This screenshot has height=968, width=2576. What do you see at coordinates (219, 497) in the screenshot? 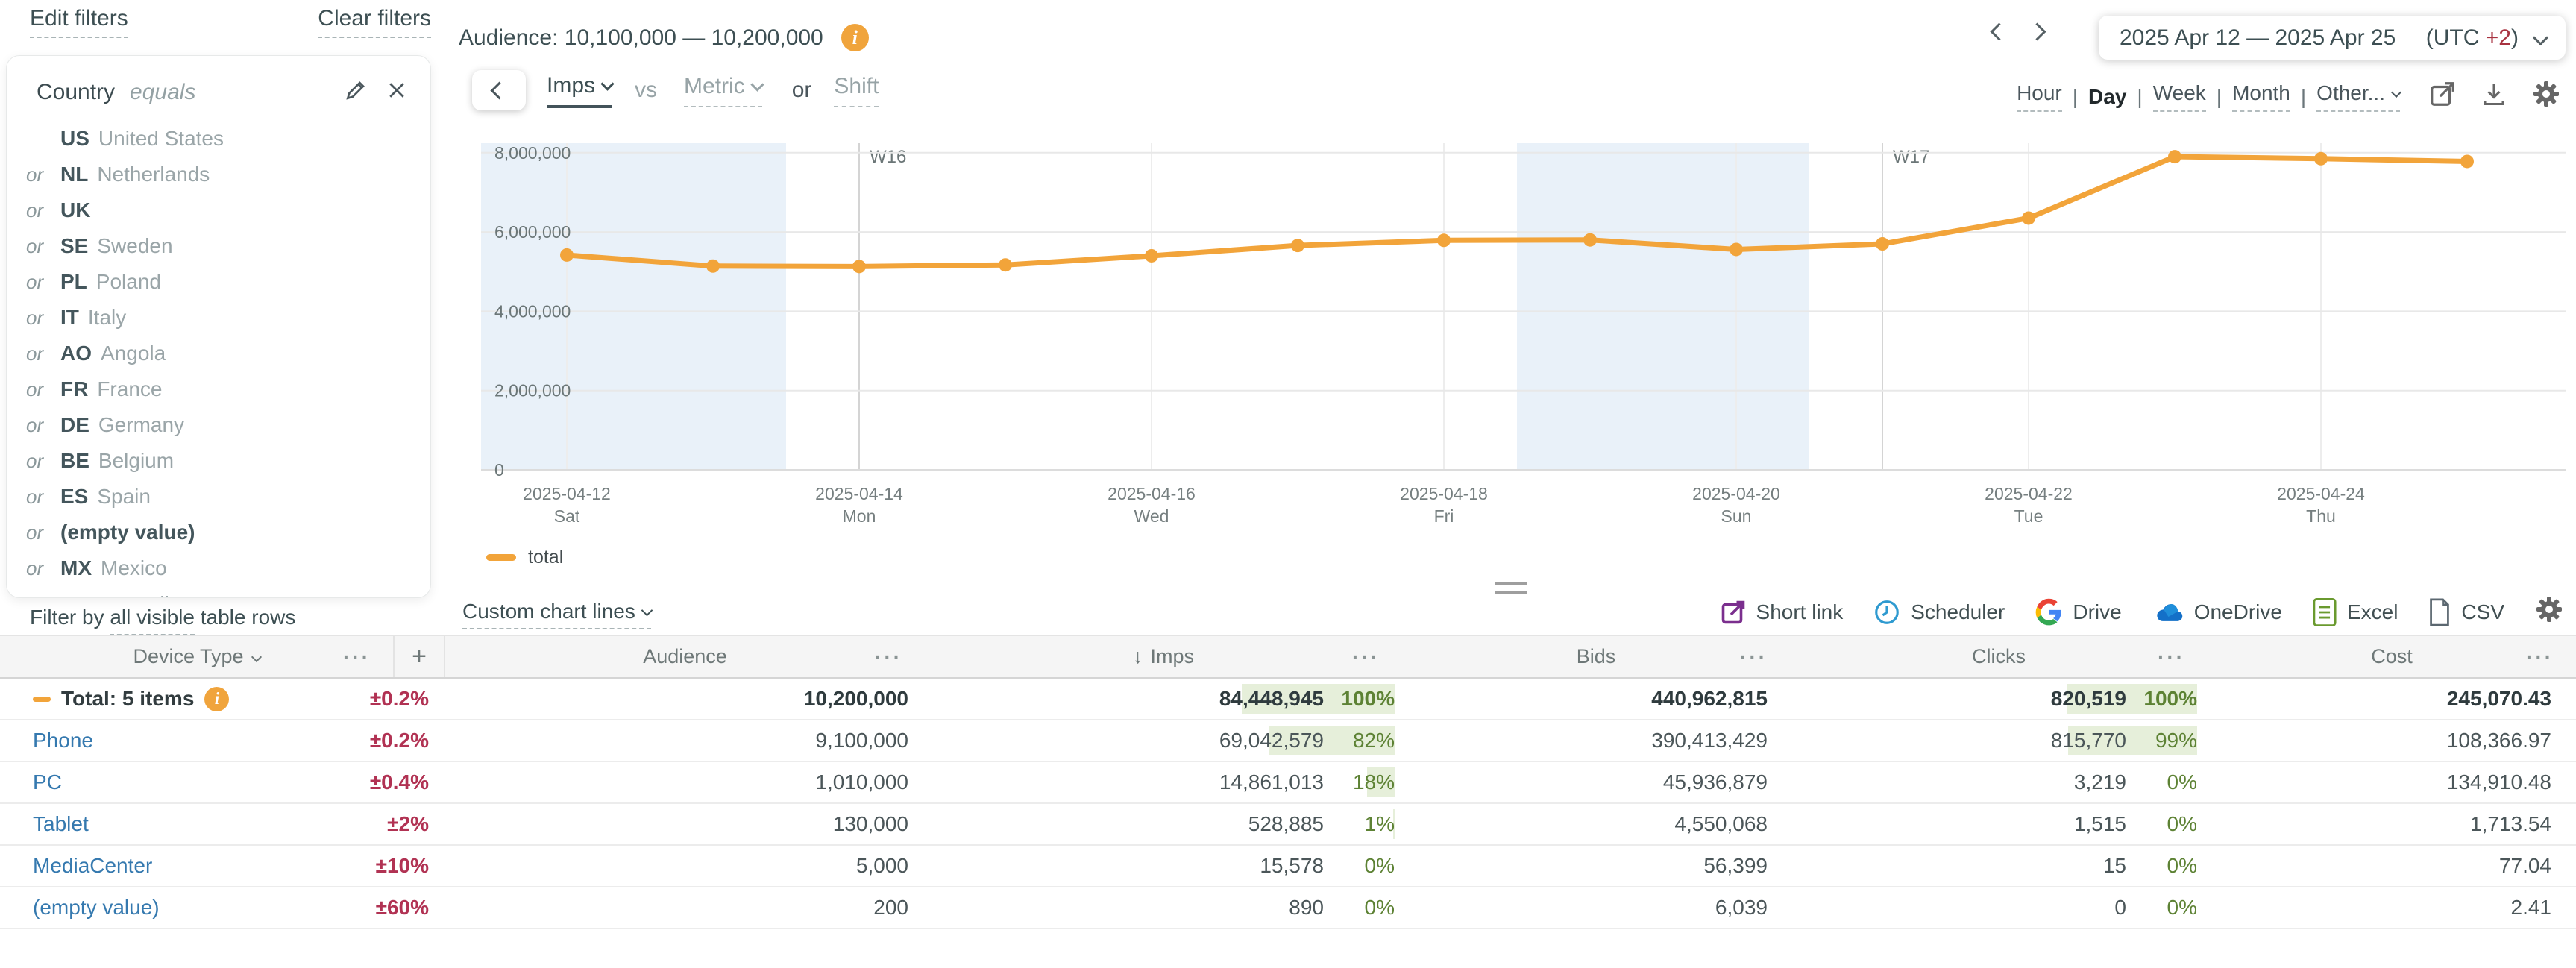
I see `filter-value-item: or ES Spain` at bounding box center [219, 497].